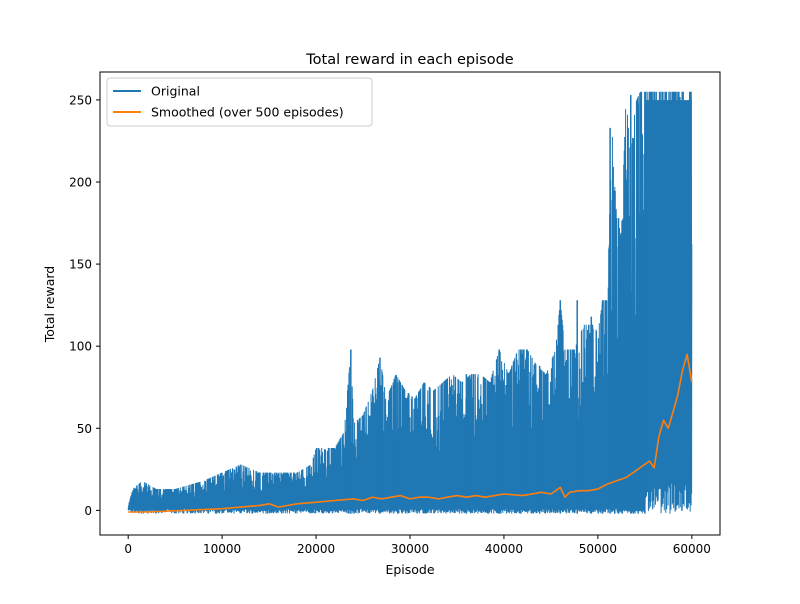 This screenshot has width=800, height=604. Describe the element at coordinates (80, 100) in the screenshot. I see `y-tick-label: 250` at that location.